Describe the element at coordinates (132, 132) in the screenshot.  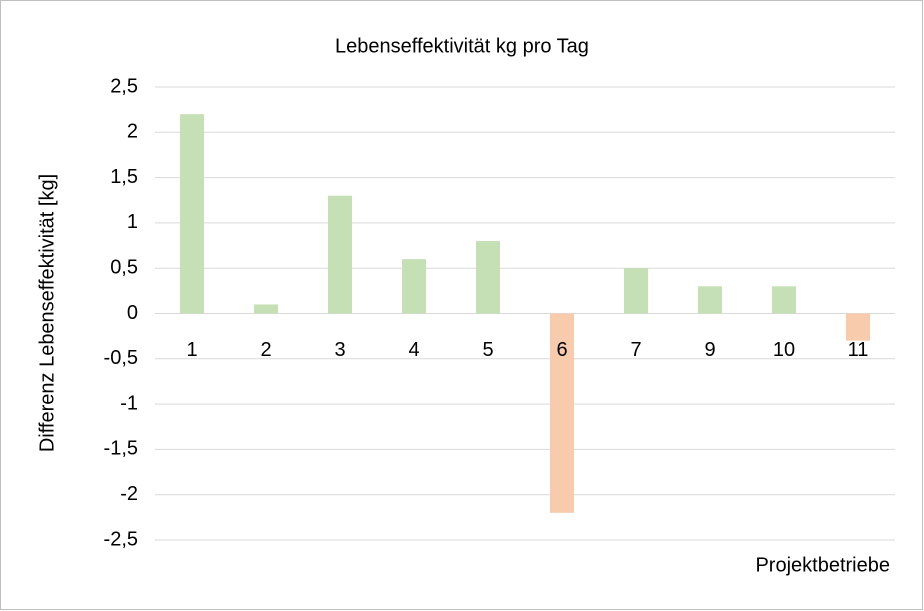
I see `y-tick-label: 2` at that location.